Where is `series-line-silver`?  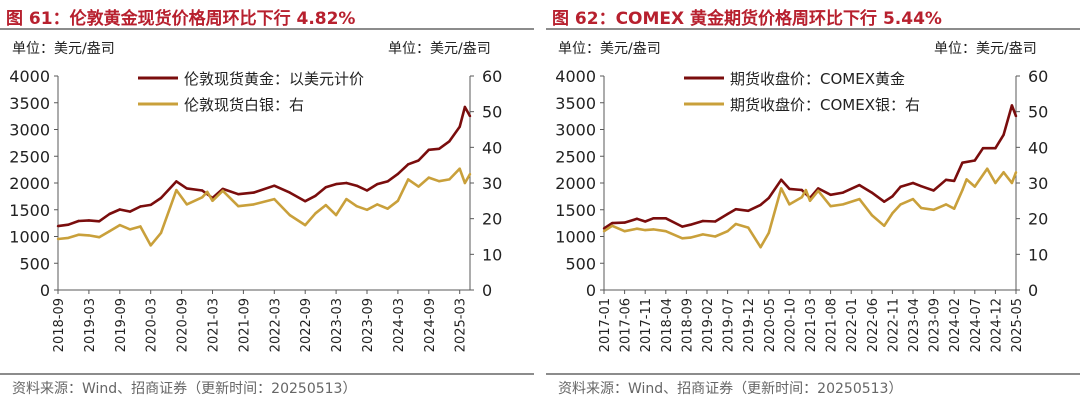 series-line-silver is located at coordinates (810, 208).